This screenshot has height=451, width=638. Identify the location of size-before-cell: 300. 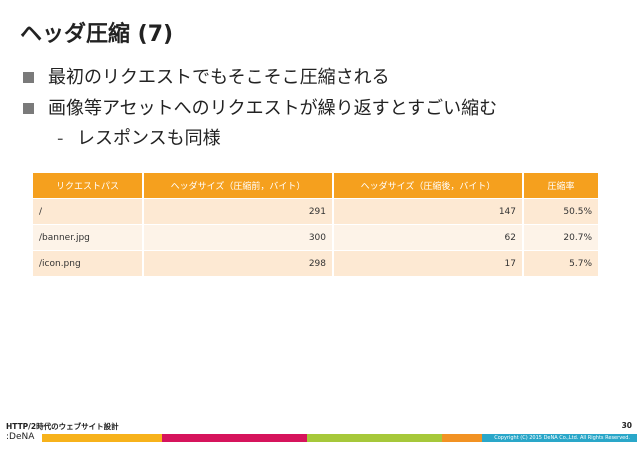
(238, 237).